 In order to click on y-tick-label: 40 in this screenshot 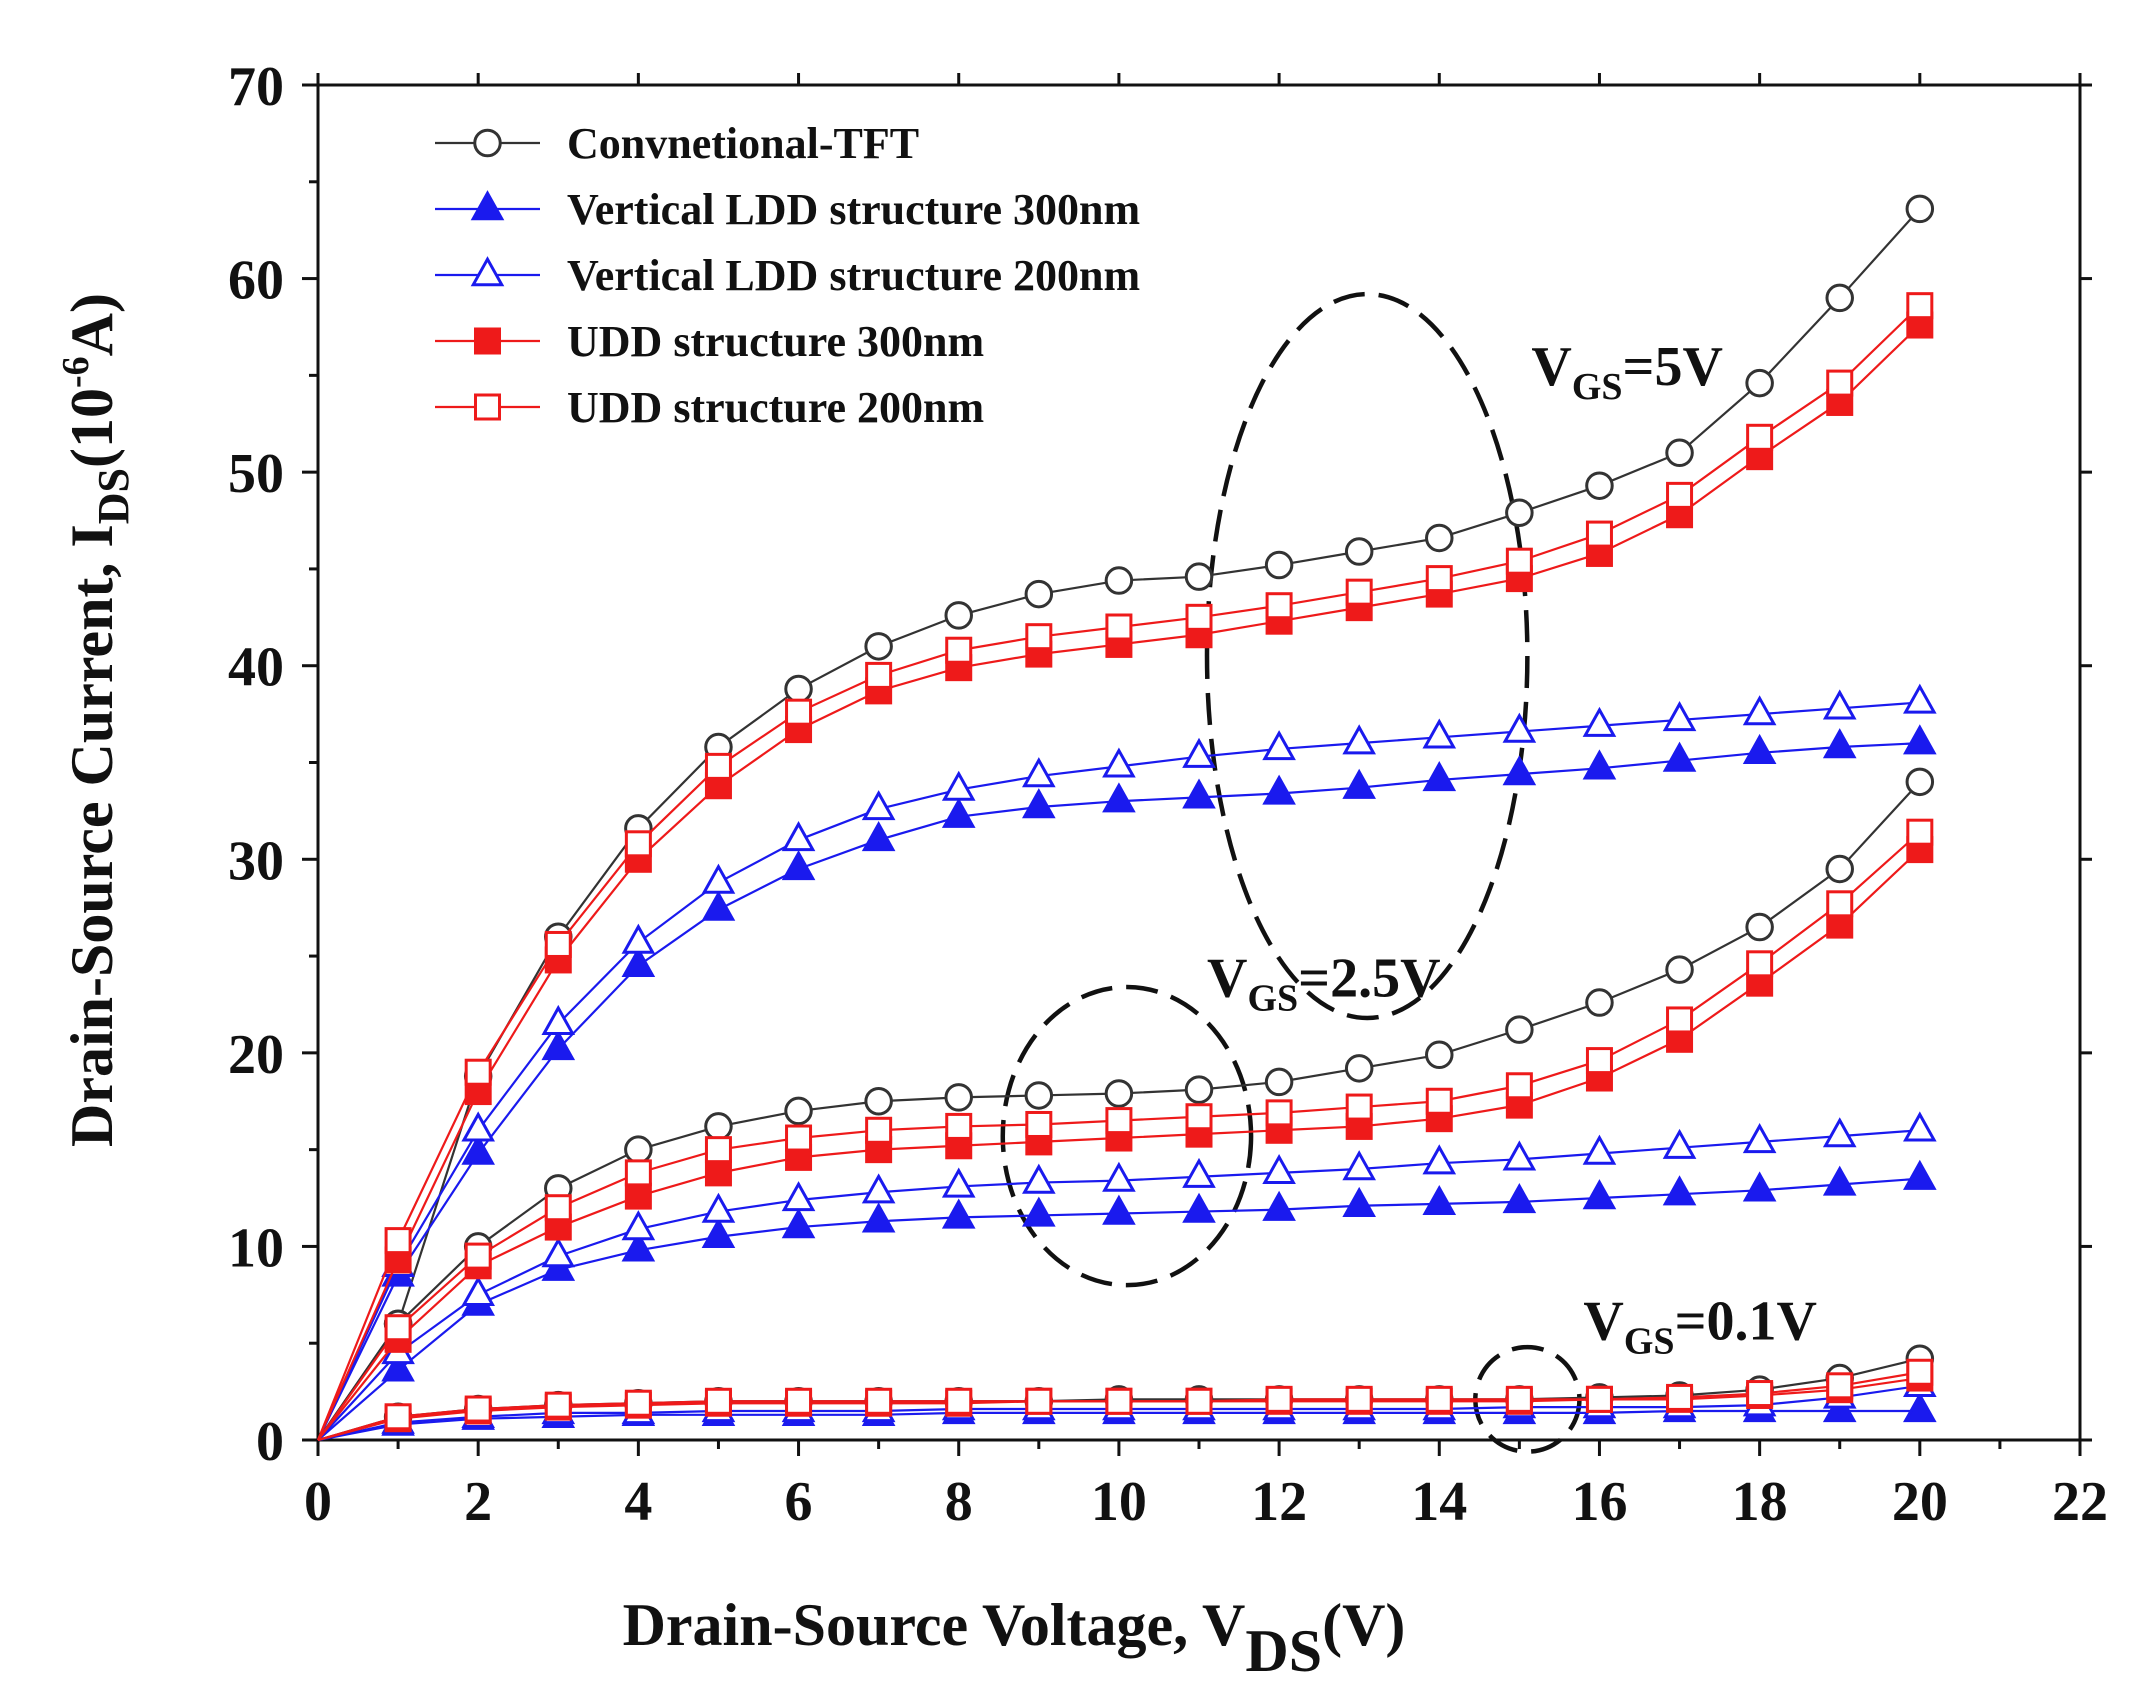, I will do `click(256, 668)`.